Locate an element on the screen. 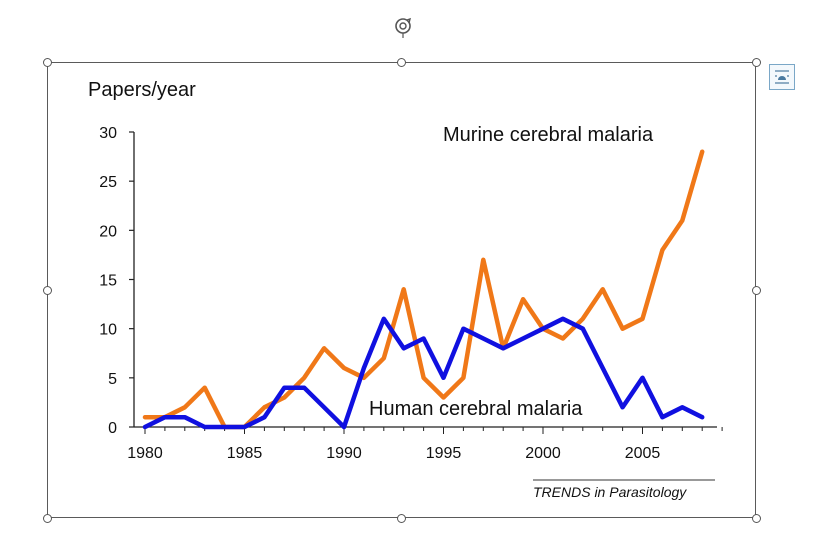  y-axis-label: Papers/year is located at coordinates (142, 90).